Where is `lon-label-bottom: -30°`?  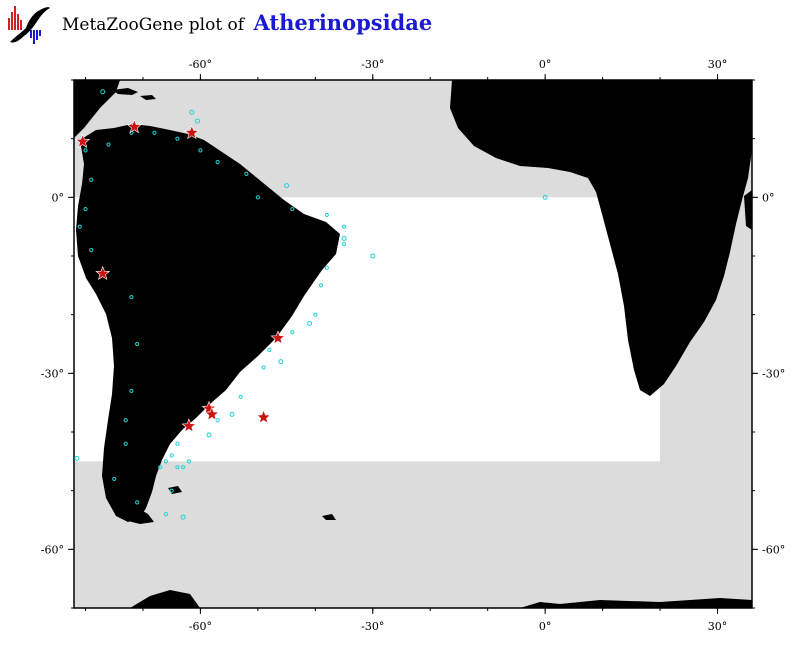
lon-label-bottom: -30° is located at coordinates (372, 626).